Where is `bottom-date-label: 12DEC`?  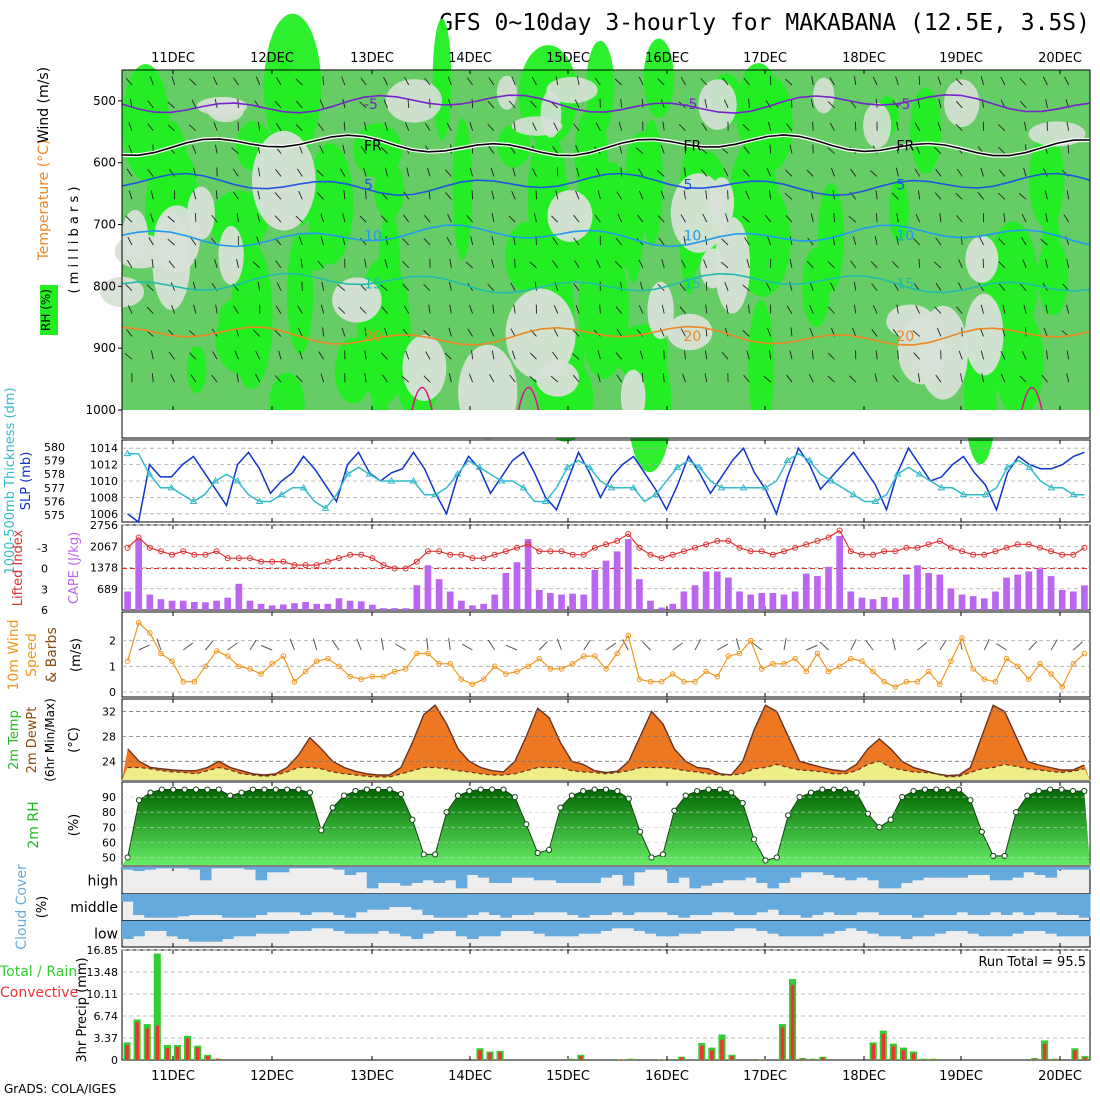 bottom-date-label: 12DEC is located at coordinates (272, 1076).